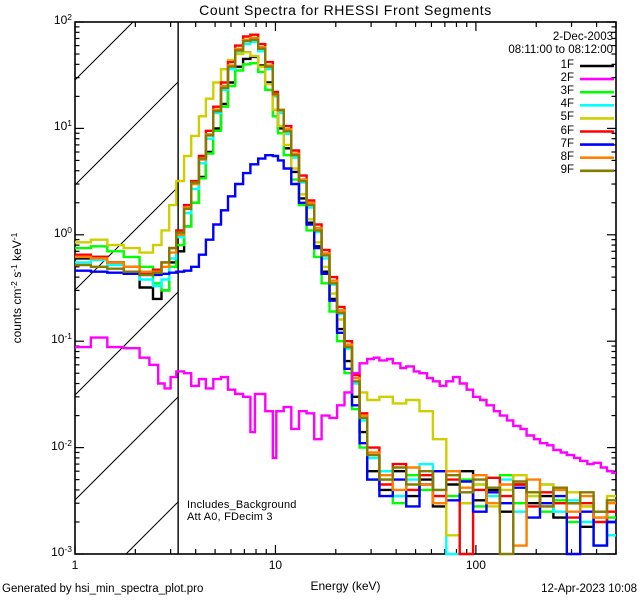 The width and height of the screenshot is (640, 600). What do you see at coordinates (242, 505) in the screenshot?
I see `annotation-includes-background: Includes_Background` at bounding box center [242, 505].